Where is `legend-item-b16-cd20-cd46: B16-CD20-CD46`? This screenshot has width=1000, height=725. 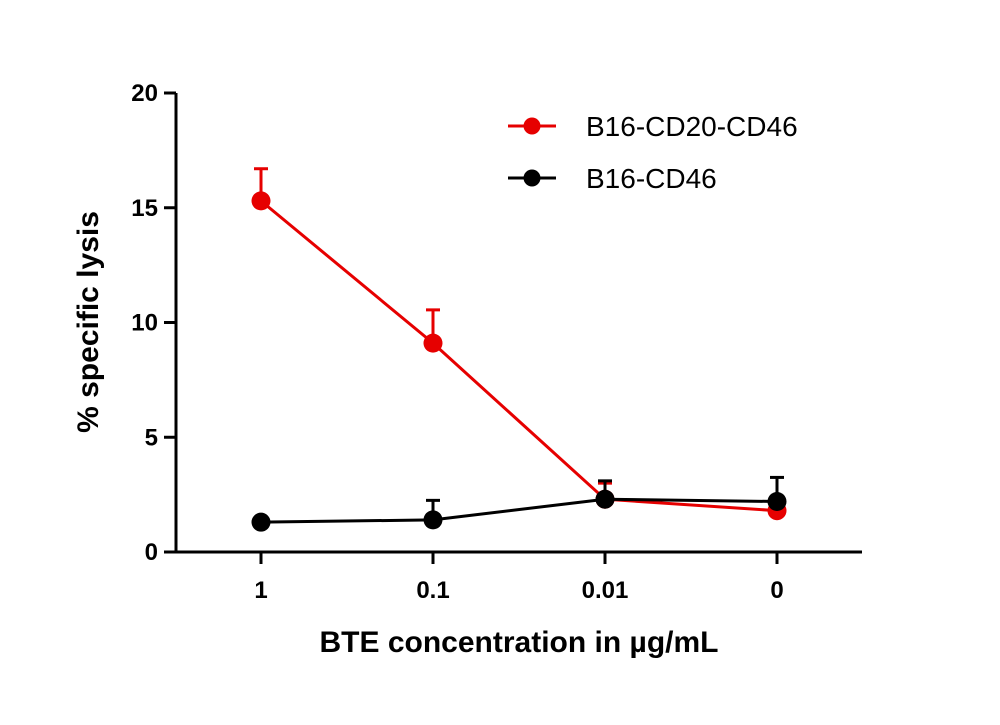
legend-item-b16-cd20-cd46: B16-CD20-CD46 is located at coordinates (653, 126).